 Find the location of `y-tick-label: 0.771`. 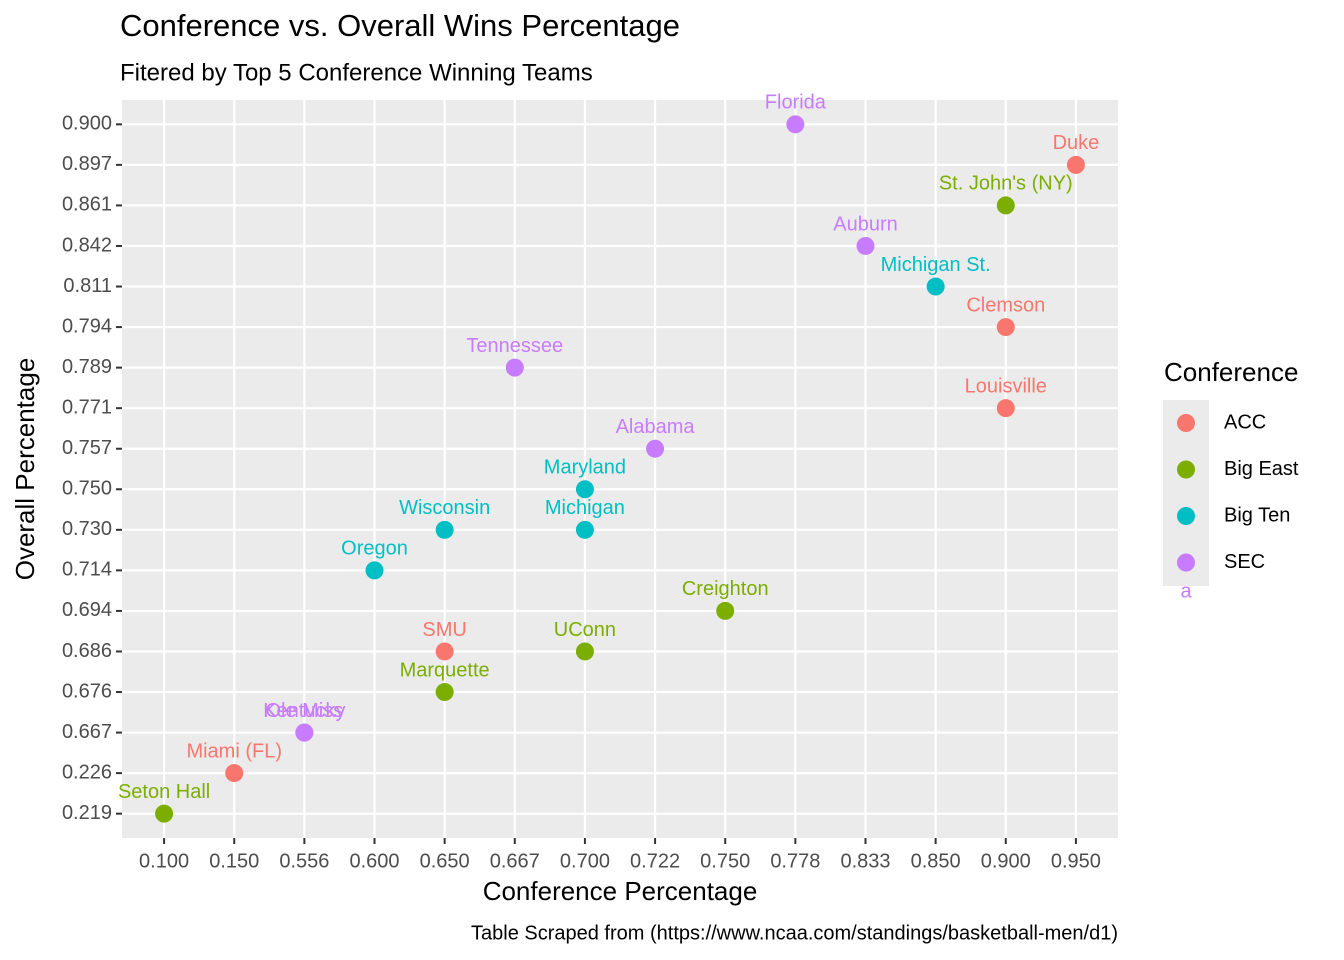

y-tick-label: 0.771 is located at coordinates (87, 407).